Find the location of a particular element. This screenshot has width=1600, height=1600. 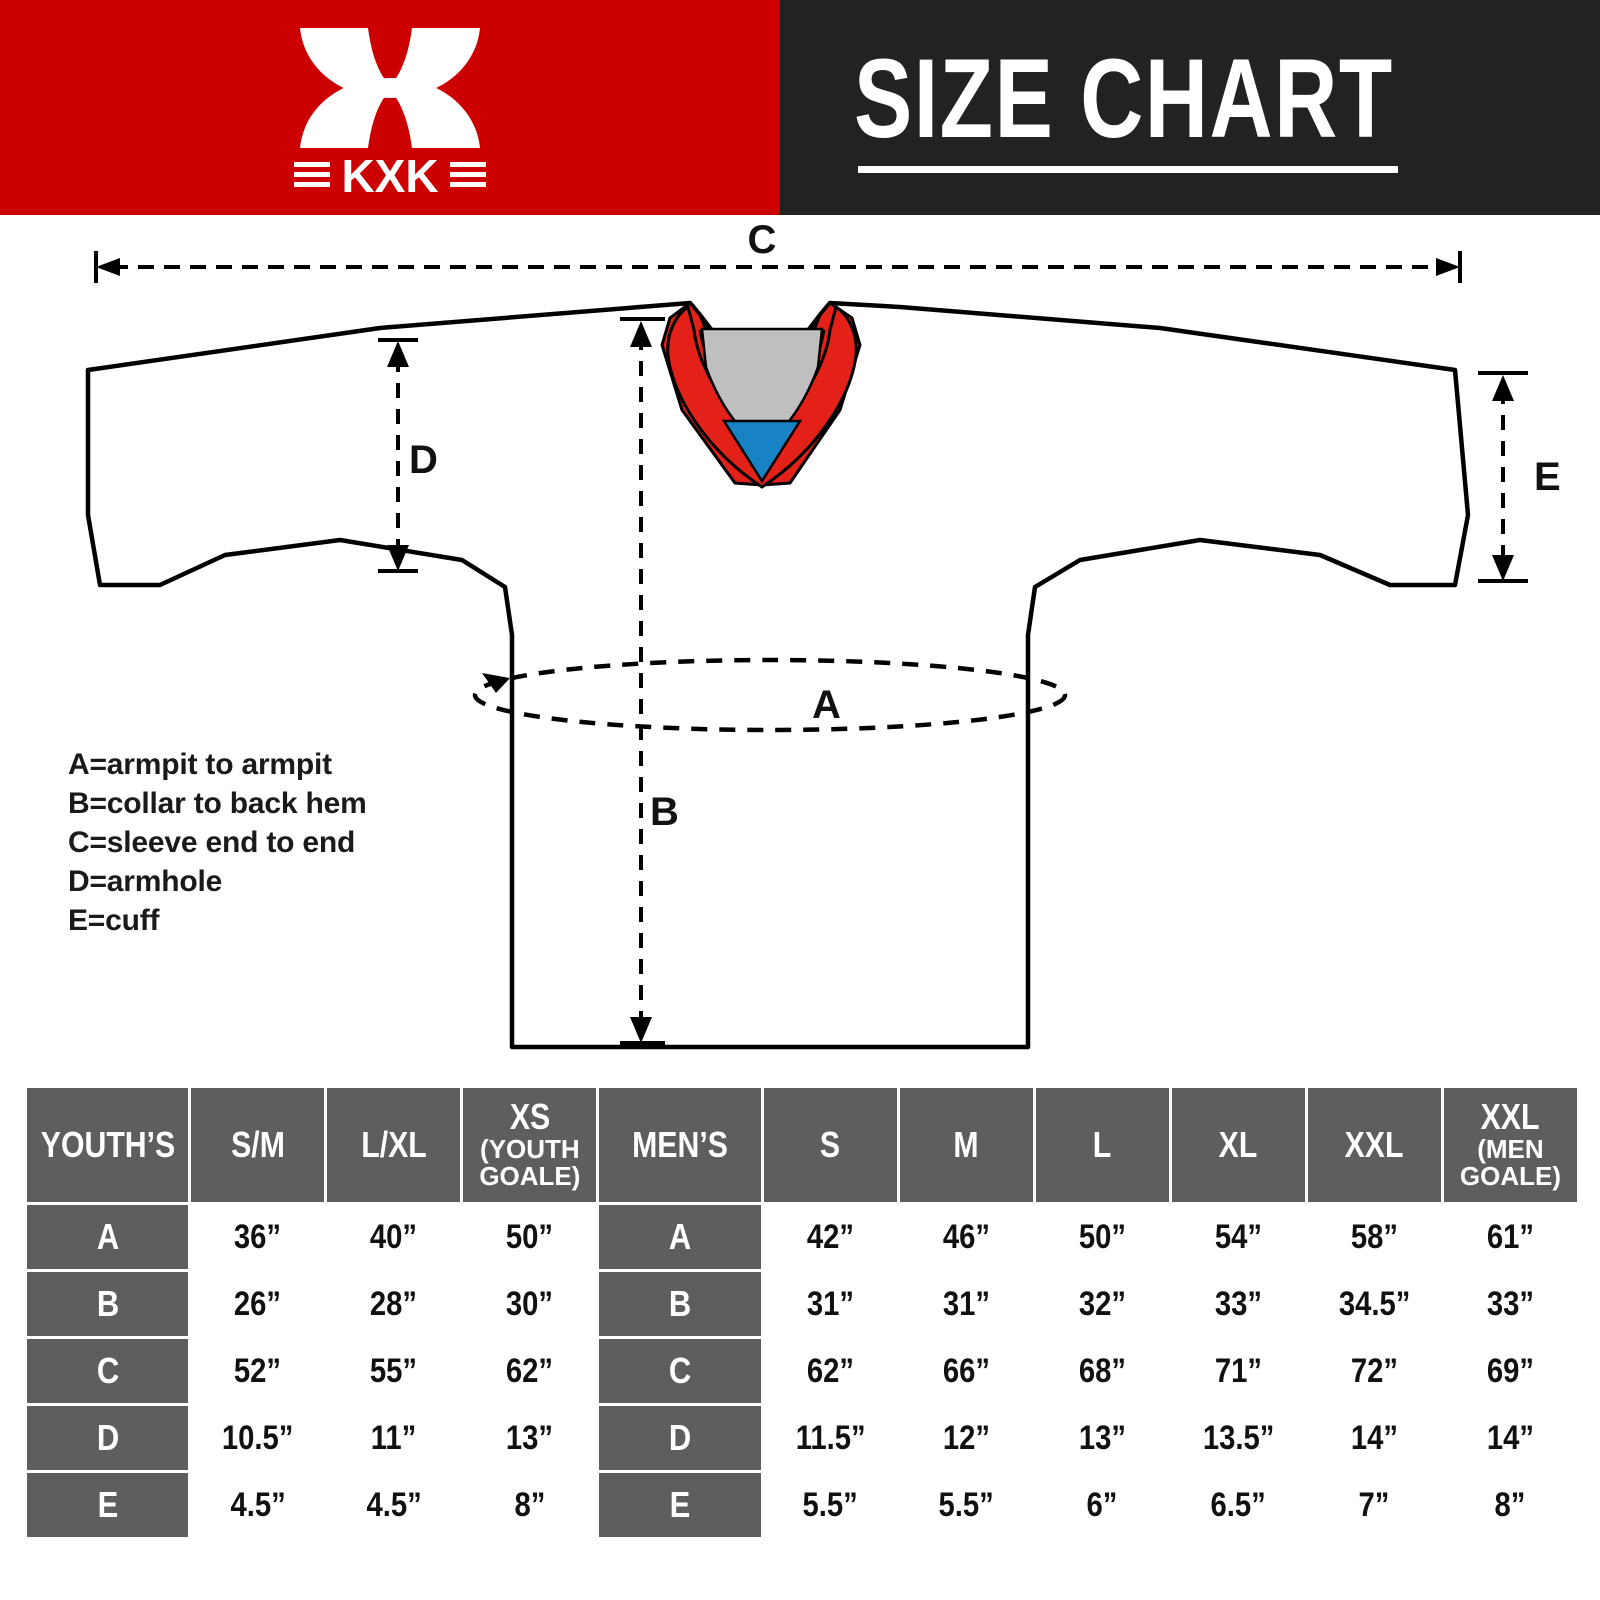

cell-men-B-6: 33” is located at coordinates (1510, 1304).